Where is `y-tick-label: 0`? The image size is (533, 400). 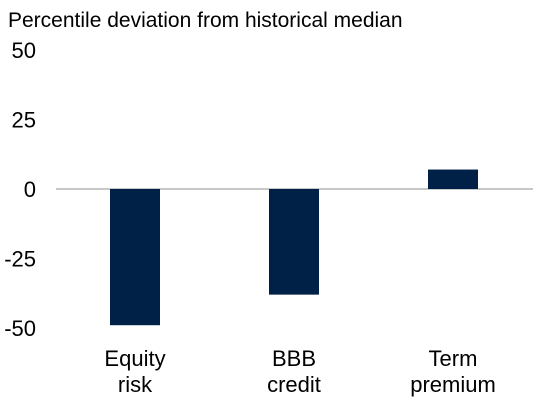
y-tick-label: 0 is located at coordinates (30, 189).